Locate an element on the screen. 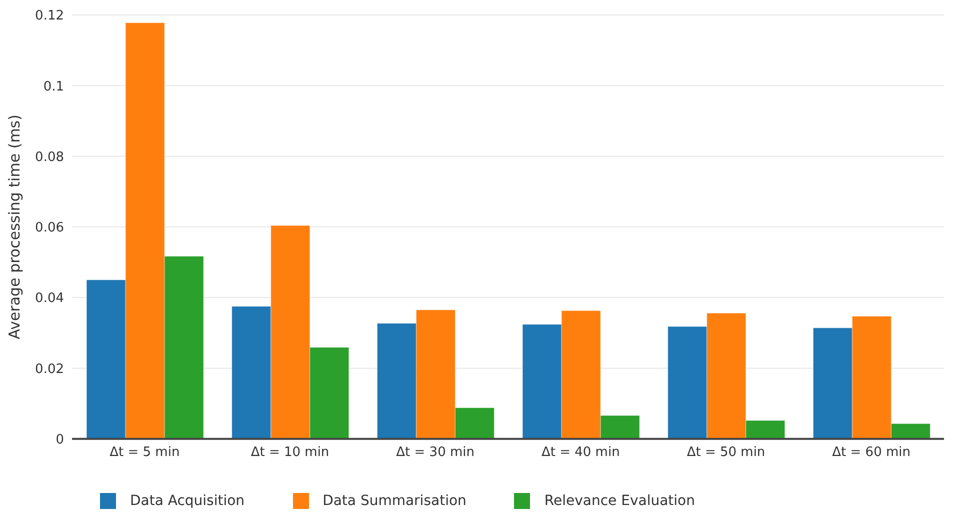 The height and width of the screenshot is (517, 962). legend-label: Relevance Evaluation is located at coordinates (619, 500).